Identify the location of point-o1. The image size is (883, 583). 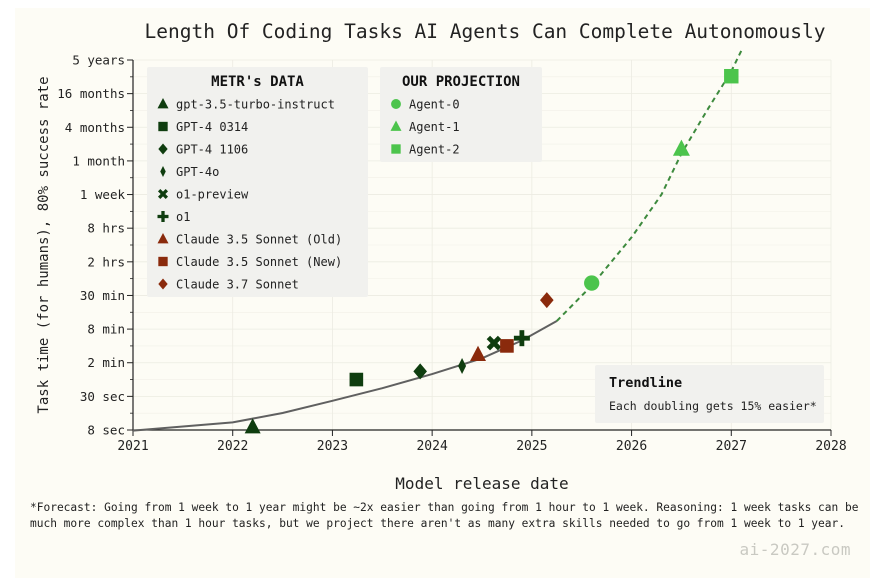
(521, 338).